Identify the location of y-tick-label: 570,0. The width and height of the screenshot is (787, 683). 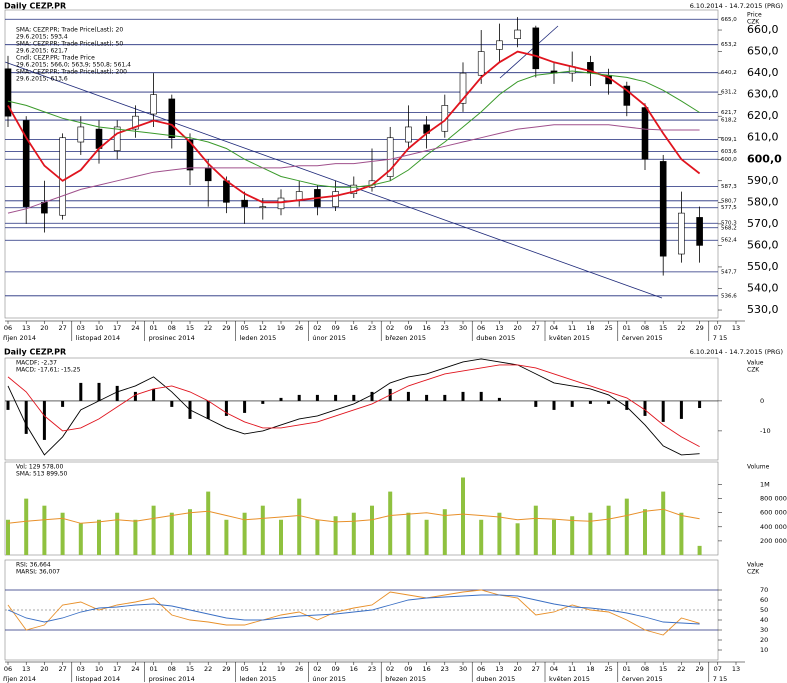
(763, 223).